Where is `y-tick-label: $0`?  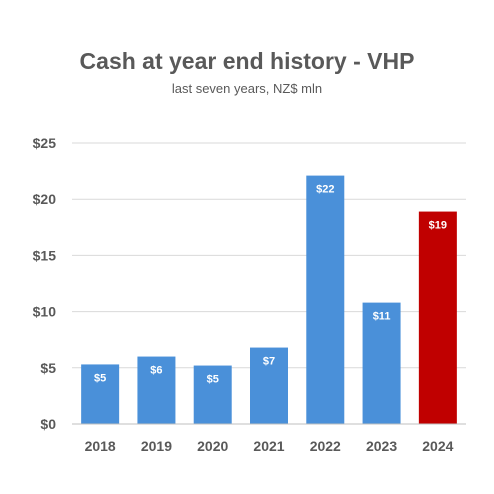
y-tick-label: $0 is located at coordinates (48, 424).